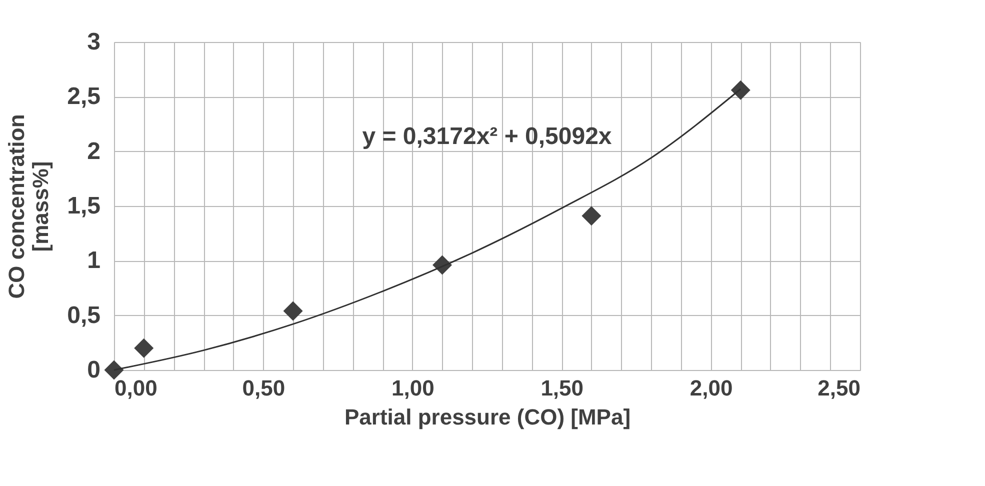 This screenshot has height=486, width=985. I want to click on x-tick-label: 1,50, so click(562, 388).